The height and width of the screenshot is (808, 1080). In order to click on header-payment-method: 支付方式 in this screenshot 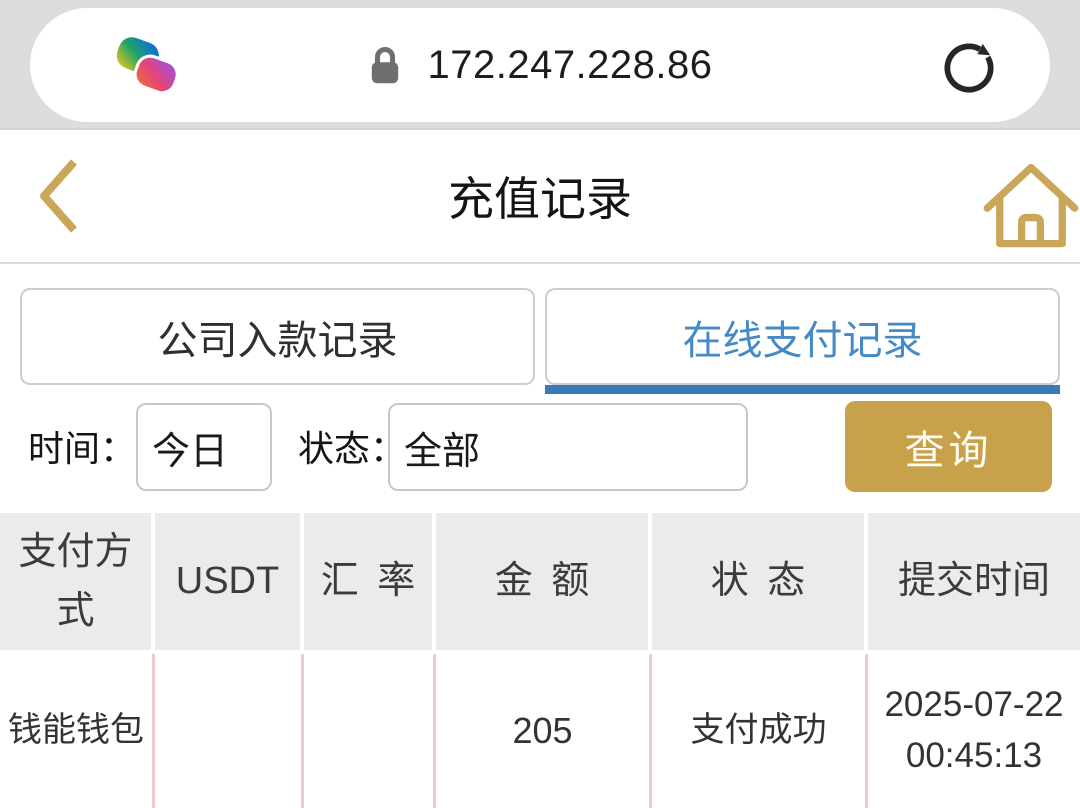, I will do `click(77, 581)`.